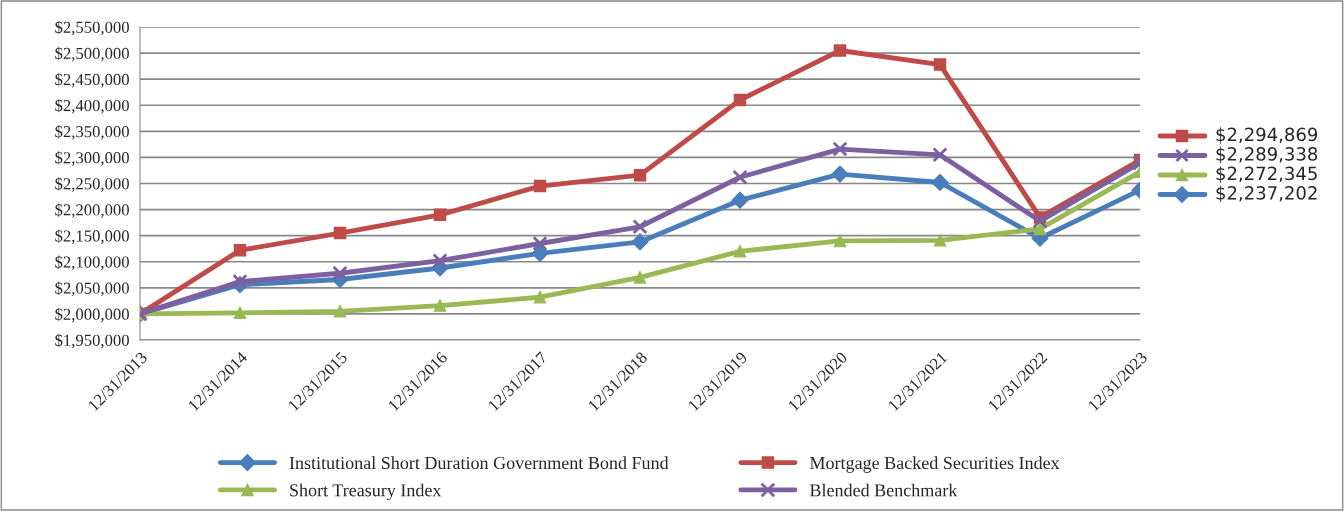  What do you see at coordinates (1266, 174) in the screenshot?
I see `text: $2,272,345` at bounding box center [1266, 174].